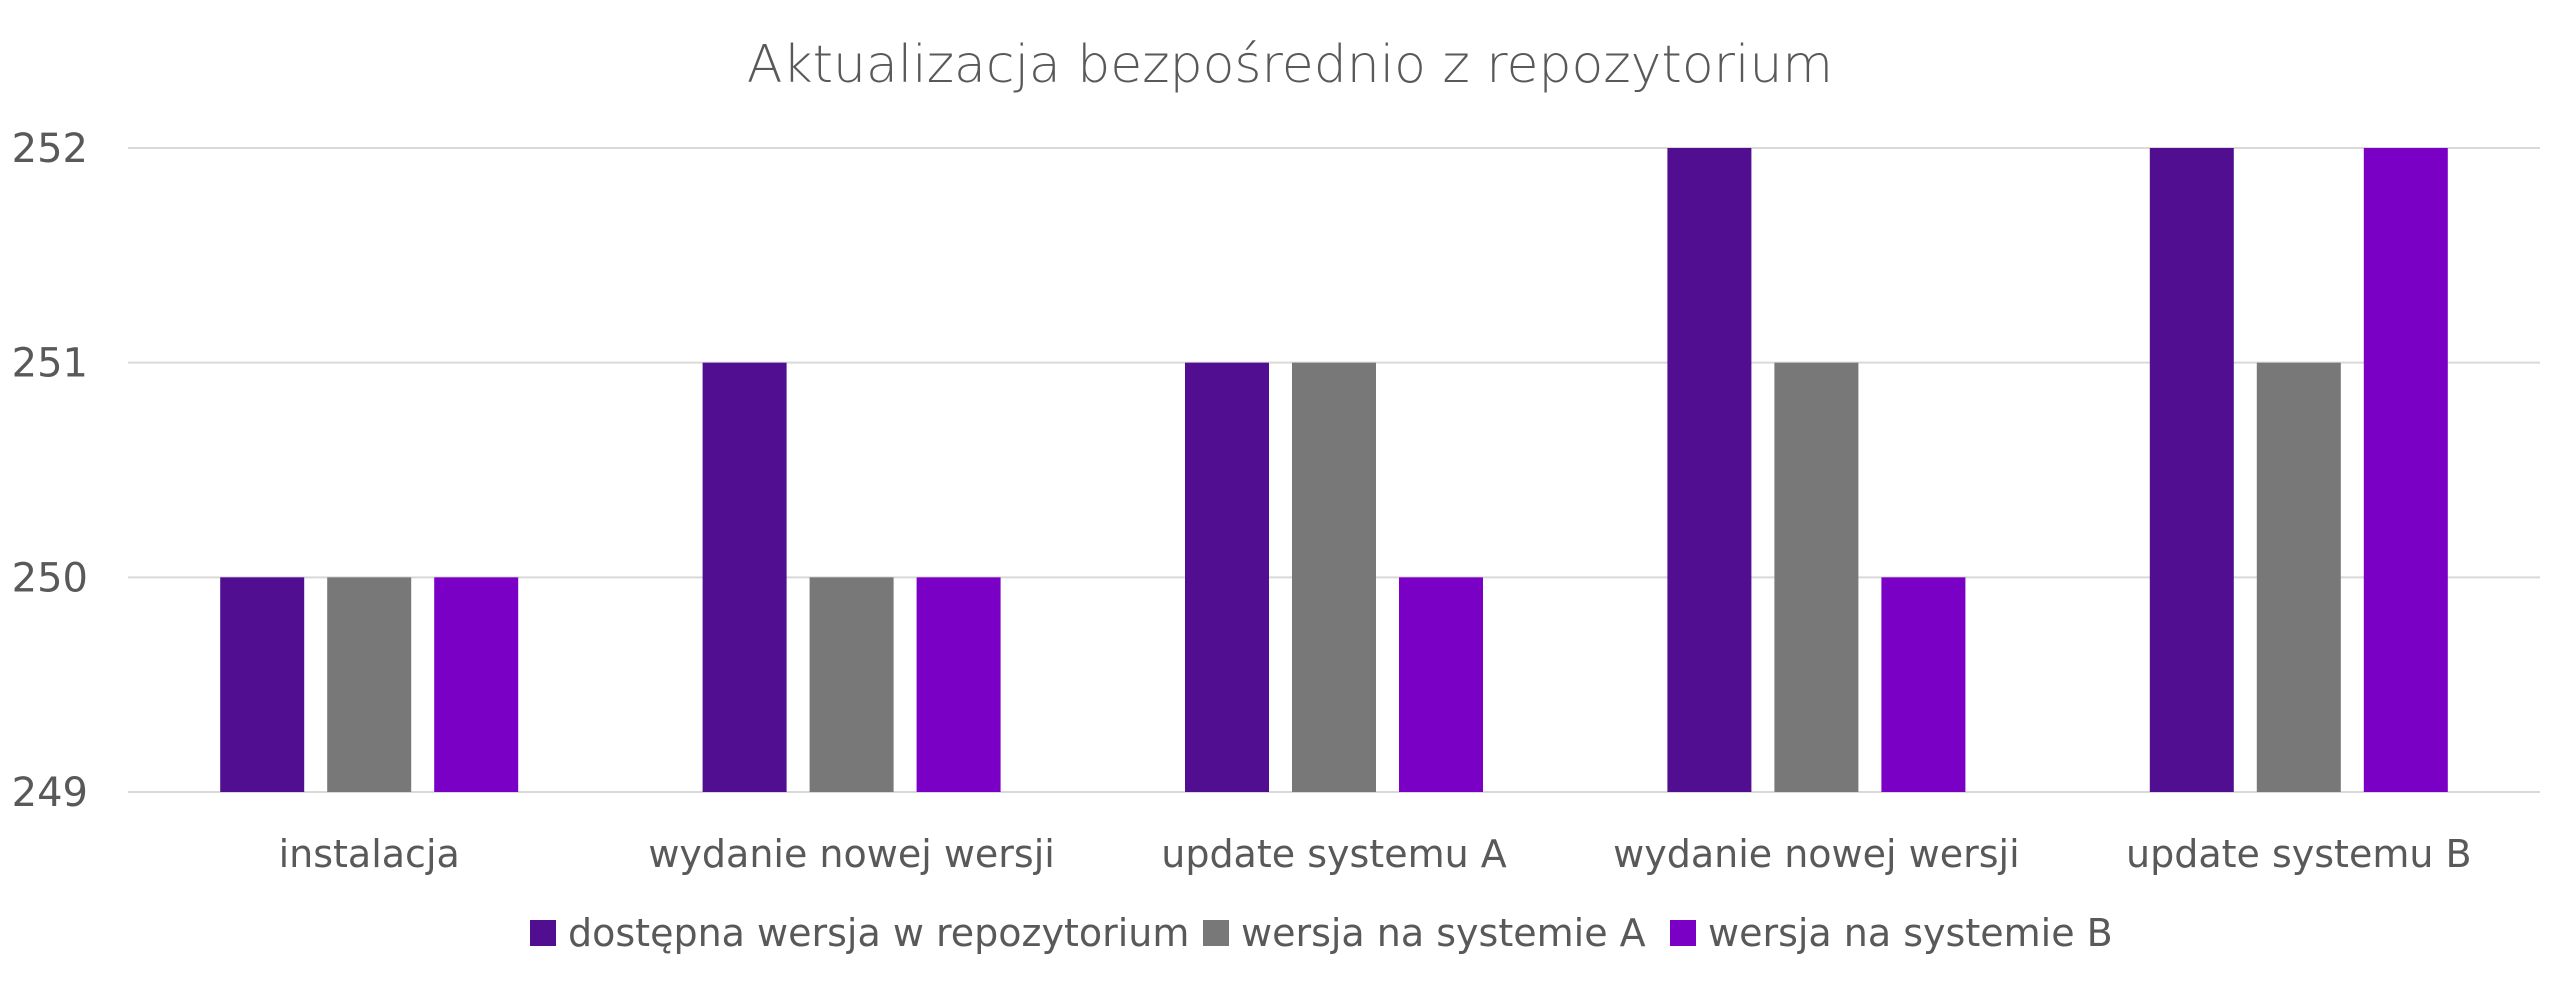 Image resolution: width=2560 pixels, height=986 pixels. Describe the element at coordinates (369, 854) in the screenshot. I see `x-category-label: instalacja` at that location.